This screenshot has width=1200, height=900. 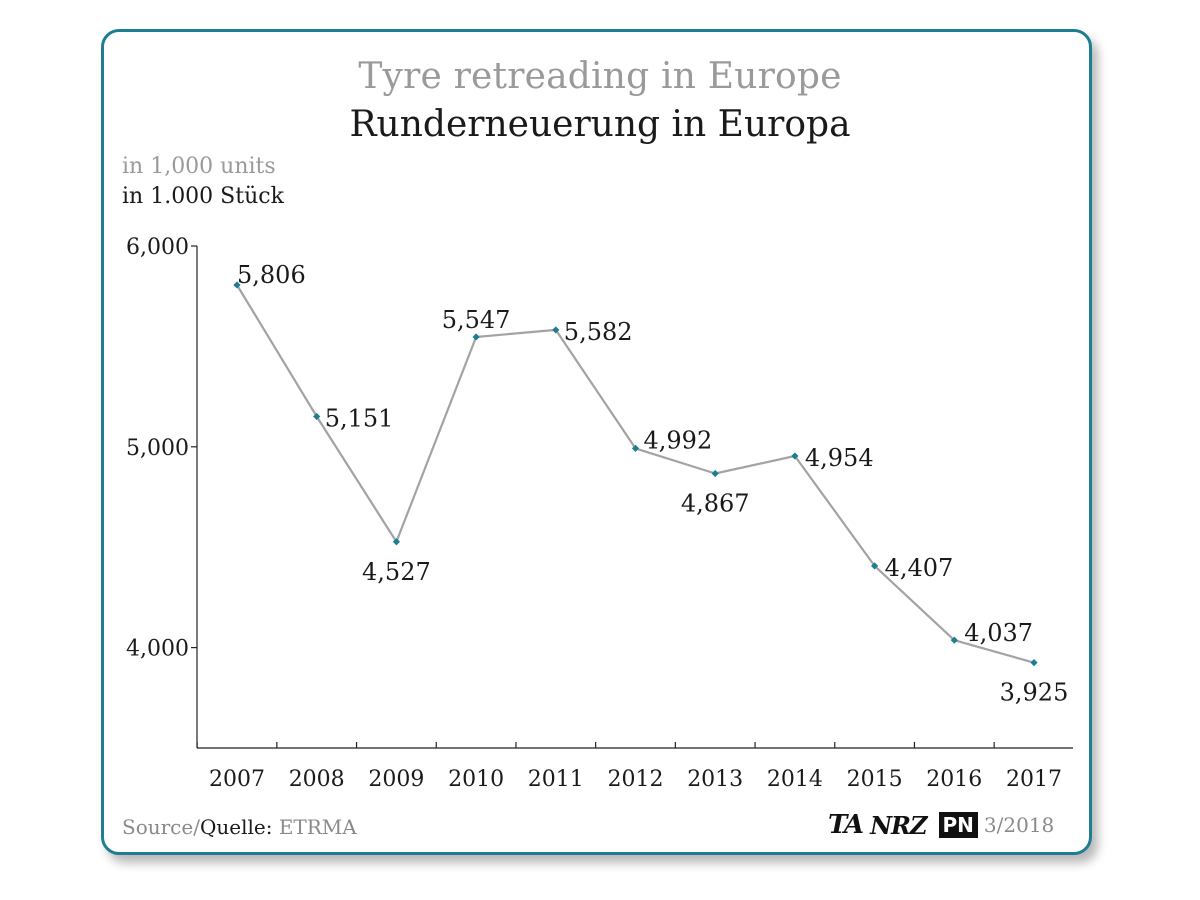 What do you see at coordinates (1019, 825) in the screenshot?
I see `publication-date: 3/2018` at bounding box center [1019, 825].